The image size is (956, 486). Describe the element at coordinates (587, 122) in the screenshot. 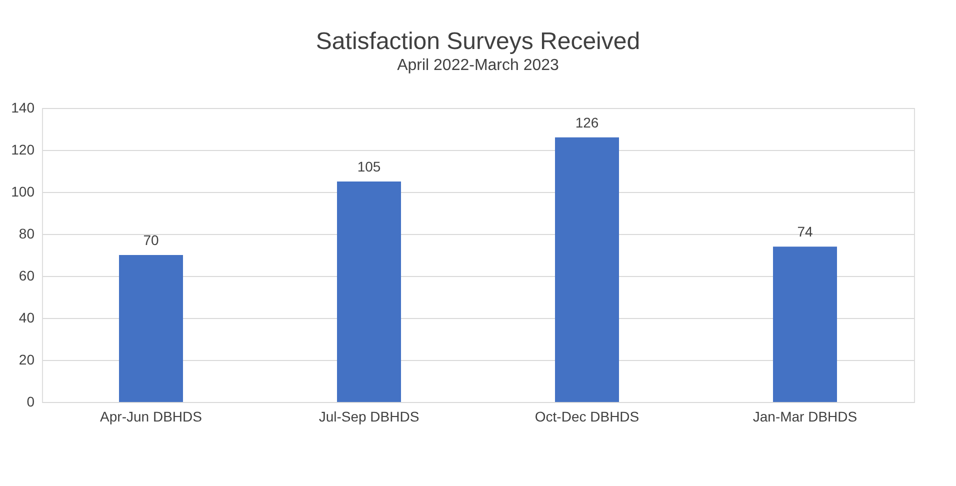

I see `data-label: 126` at that location.